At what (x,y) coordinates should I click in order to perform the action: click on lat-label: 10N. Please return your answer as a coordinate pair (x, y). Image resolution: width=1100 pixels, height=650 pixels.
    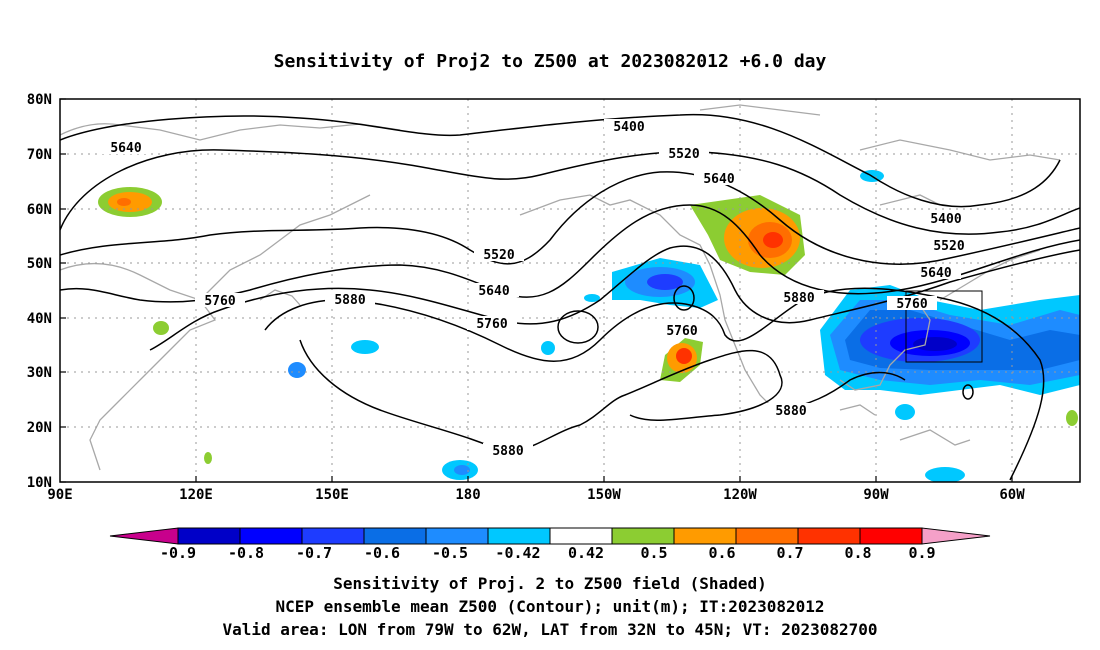
    Looking at the image, I should click on (39, 483).